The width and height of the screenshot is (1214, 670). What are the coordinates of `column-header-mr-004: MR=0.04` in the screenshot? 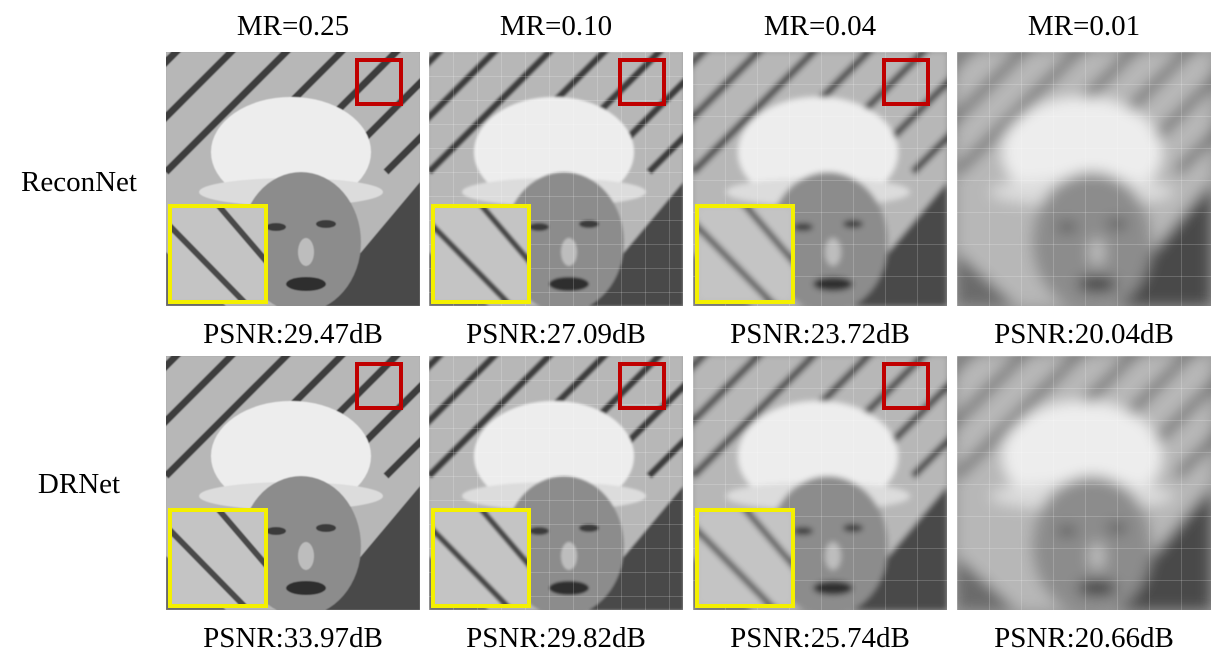 It's located at (820, 26).